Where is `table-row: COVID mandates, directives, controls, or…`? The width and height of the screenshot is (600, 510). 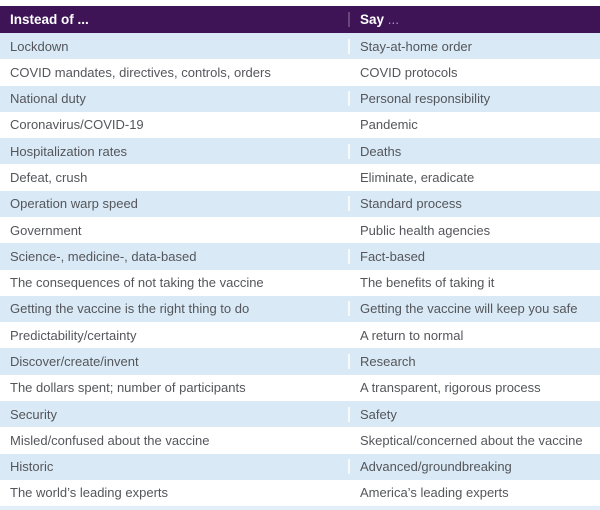 table-row: COVID mandates, directives, controls, or… is located at coordinates (300, 72).